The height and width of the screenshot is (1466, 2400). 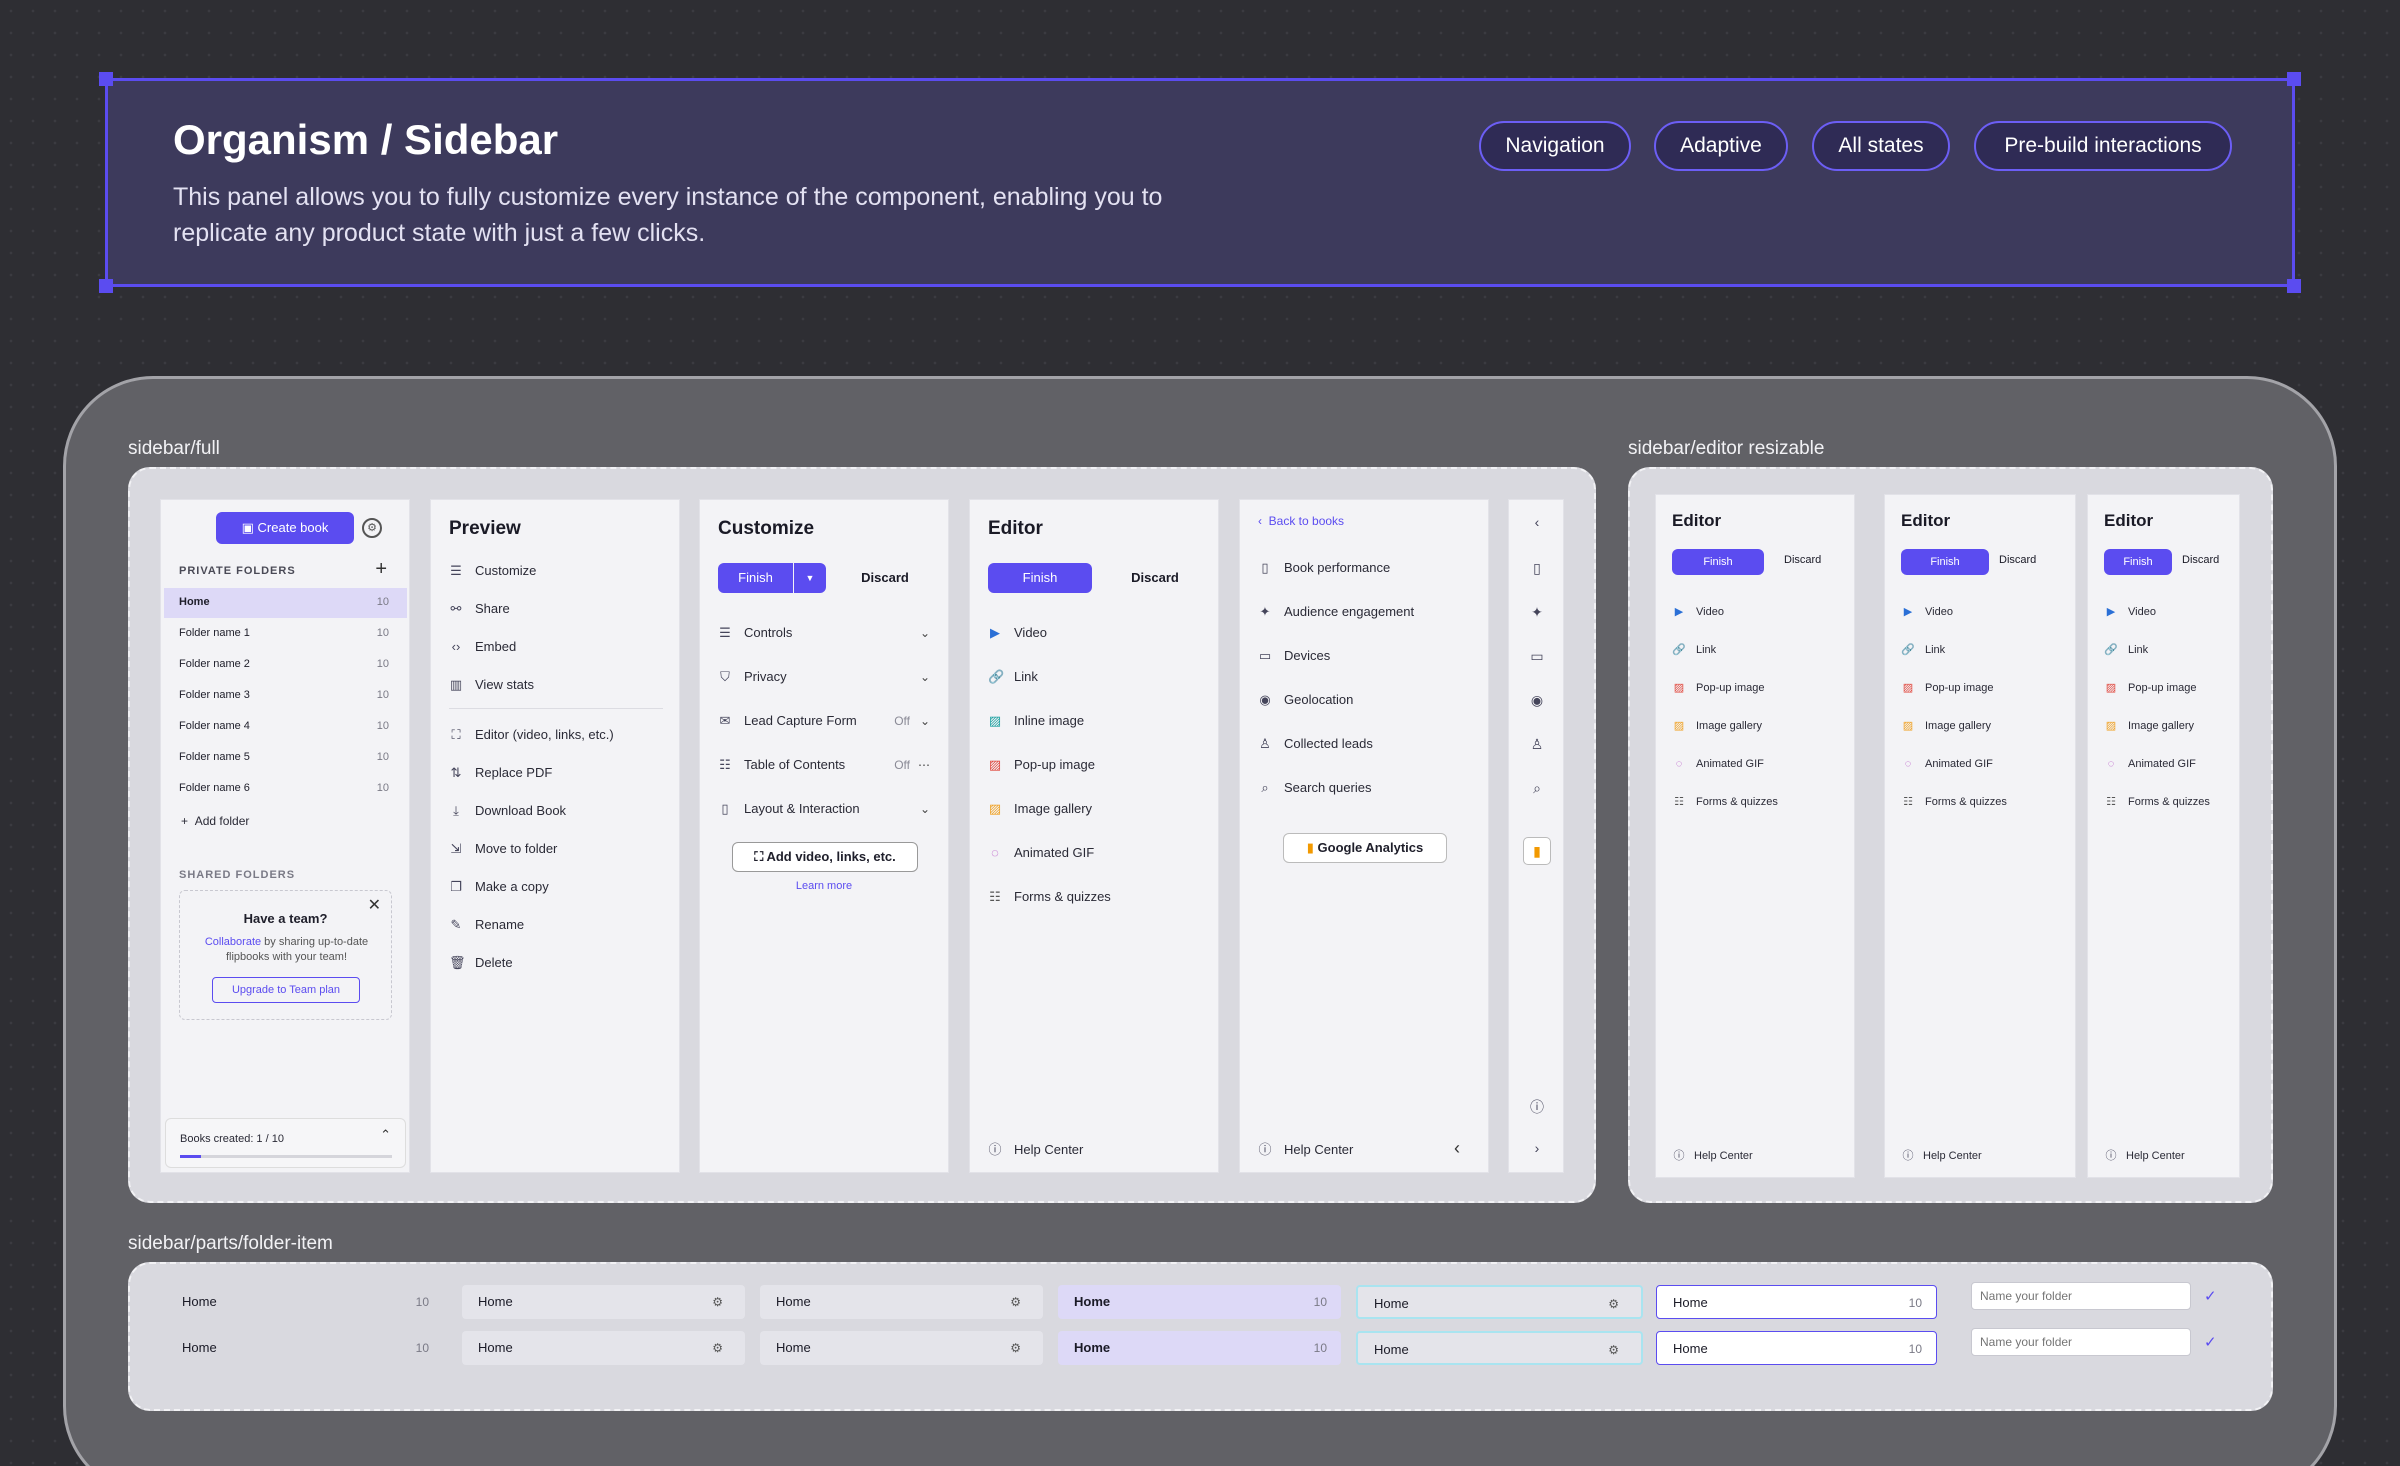 What do you see at coordinates (1555, 146) in the screenshot?
I see `tag-navigation: Navigation` at bounding box center [1555, 146].